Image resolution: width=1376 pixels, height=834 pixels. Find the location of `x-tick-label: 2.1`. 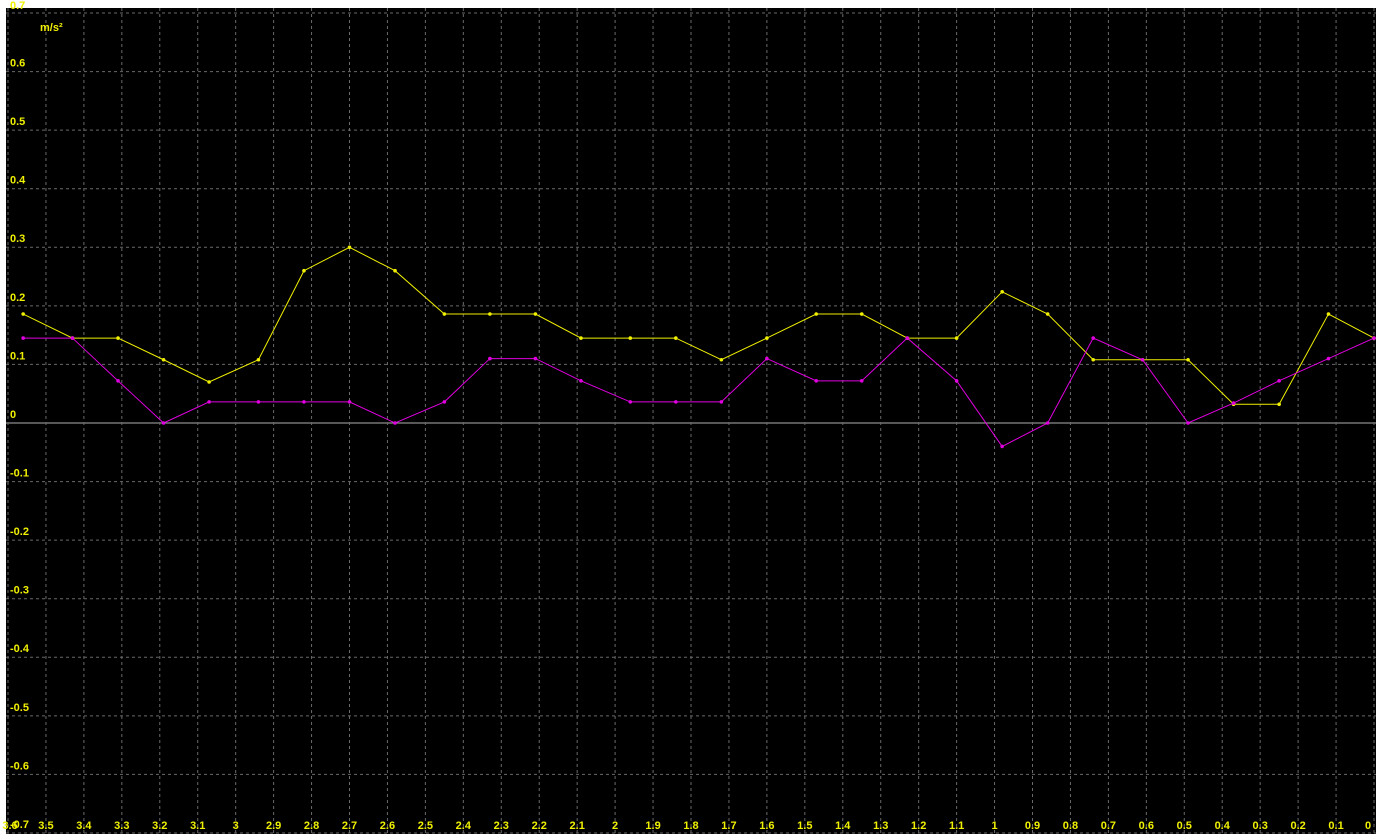

x-tick-label: 2.1 is located at coordinates (577, 826).